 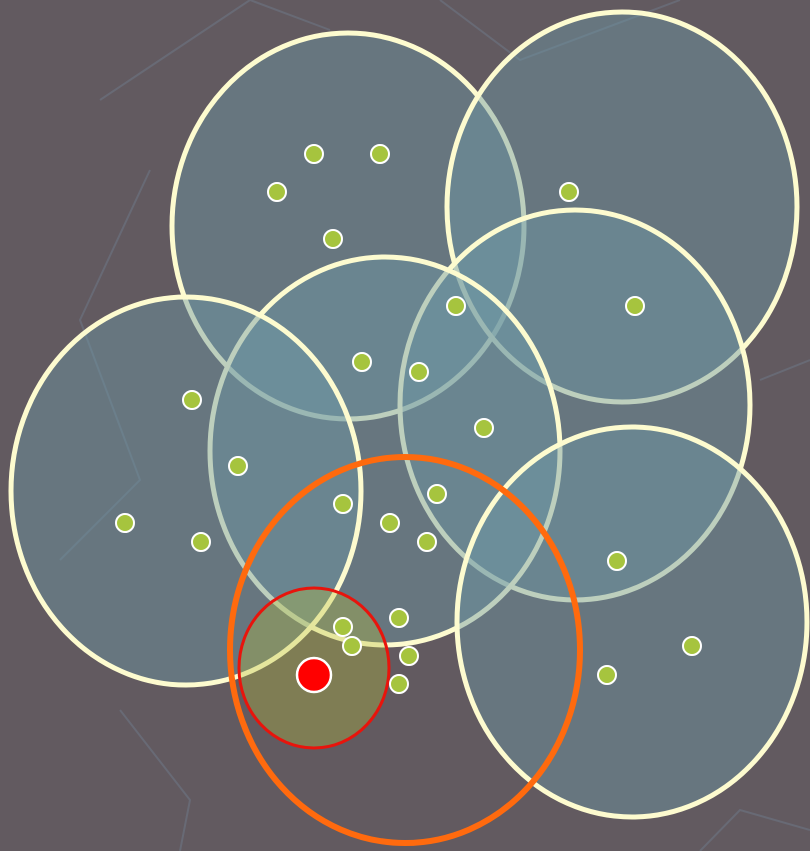 What do you see at coordinates (314, 675) in the screenshot?
I see `source-node` at bounding box center [314, 675].